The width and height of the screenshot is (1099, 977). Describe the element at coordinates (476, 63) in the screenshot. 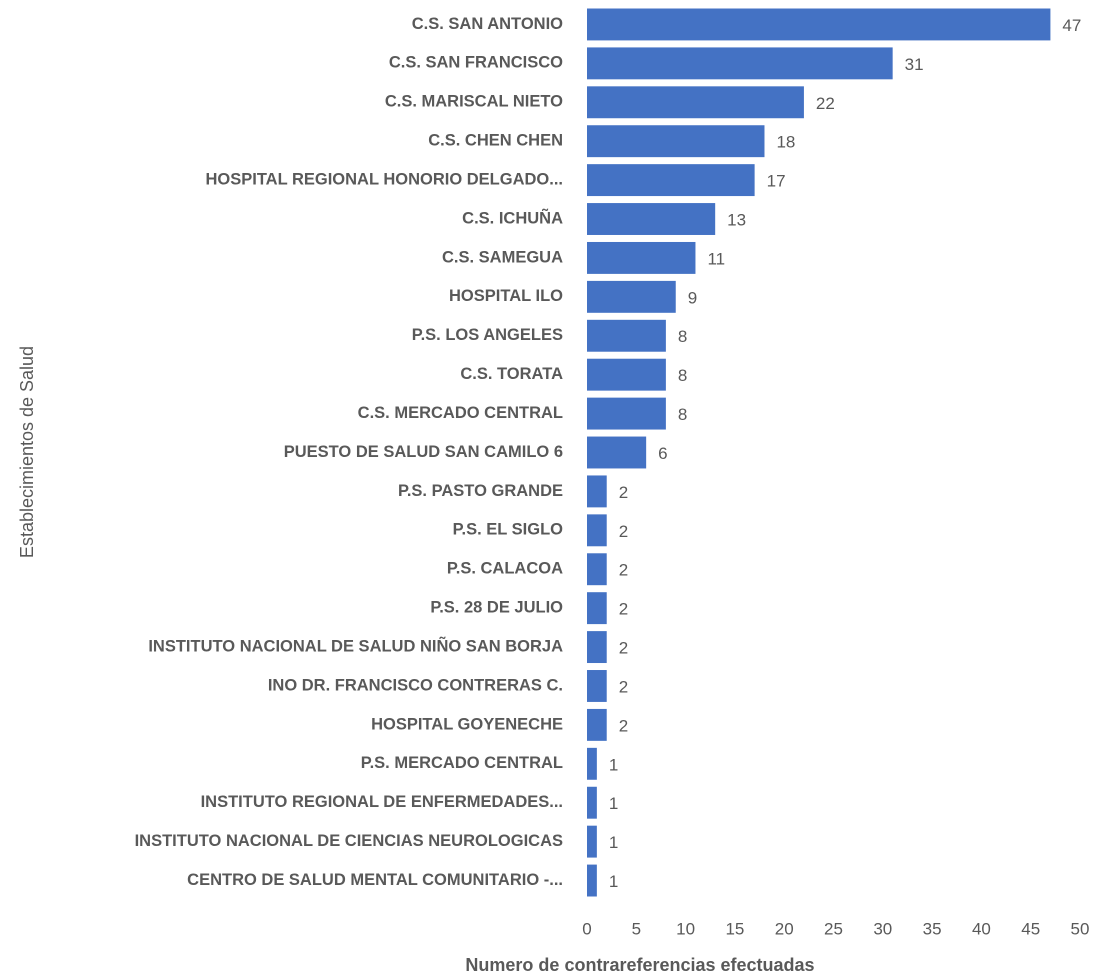

I see `y-tick-label: C.S. SAN FRANCISCO` at that location.